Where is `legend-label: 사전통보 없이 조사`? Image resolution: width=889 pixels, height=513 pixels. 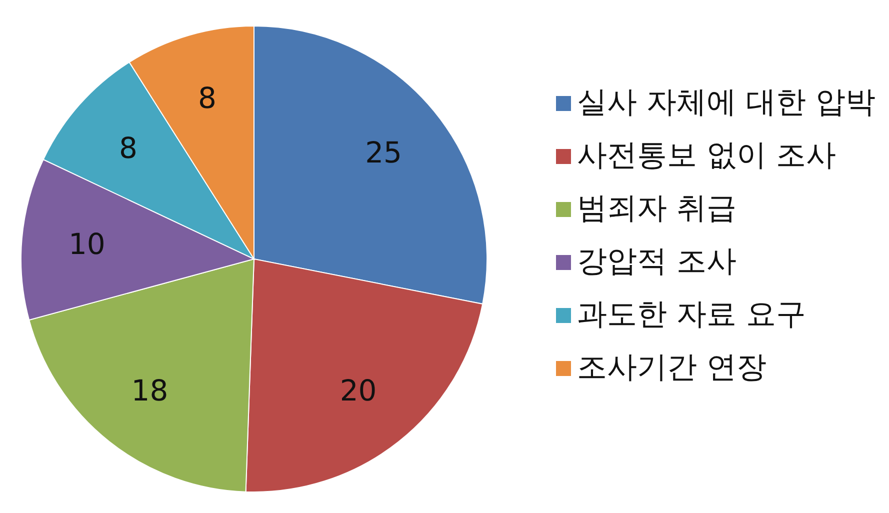
legend-label: 사전통보 없이 조사 is located at coordinates (706, 155).